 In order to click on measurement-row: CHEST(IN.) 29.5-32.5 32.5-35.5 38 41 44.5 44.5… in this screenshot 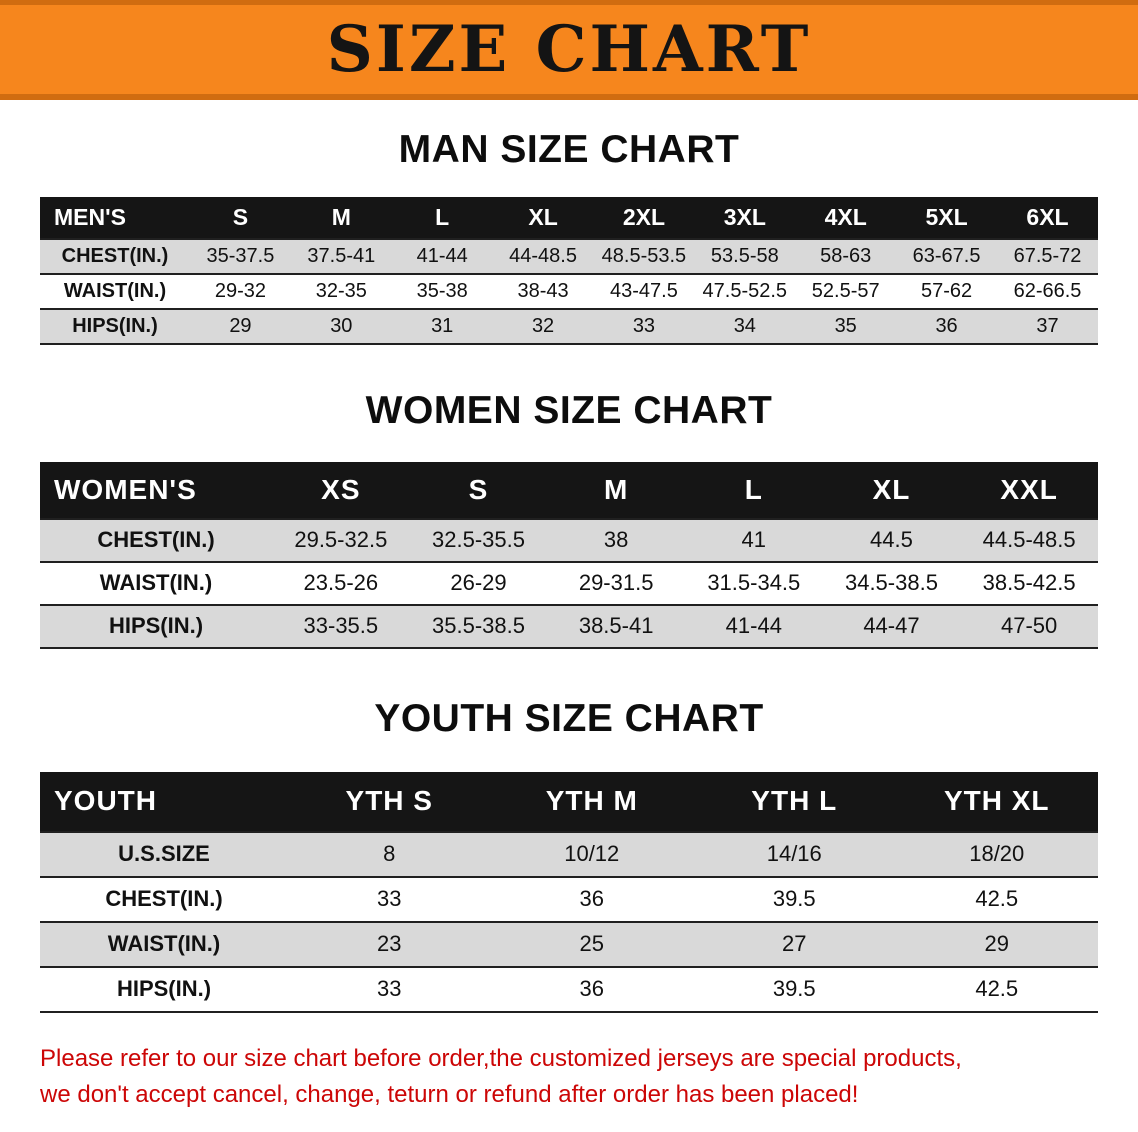, I will do `click(569, 540)`.